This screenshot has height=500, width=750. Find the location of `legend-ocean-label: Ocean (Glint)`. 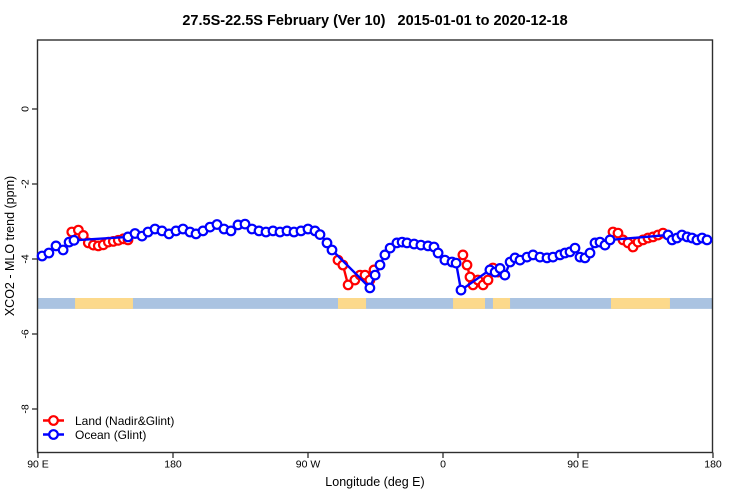

legend-ocean-label: Ocean (Glint) is located at coordinates (110, 435).